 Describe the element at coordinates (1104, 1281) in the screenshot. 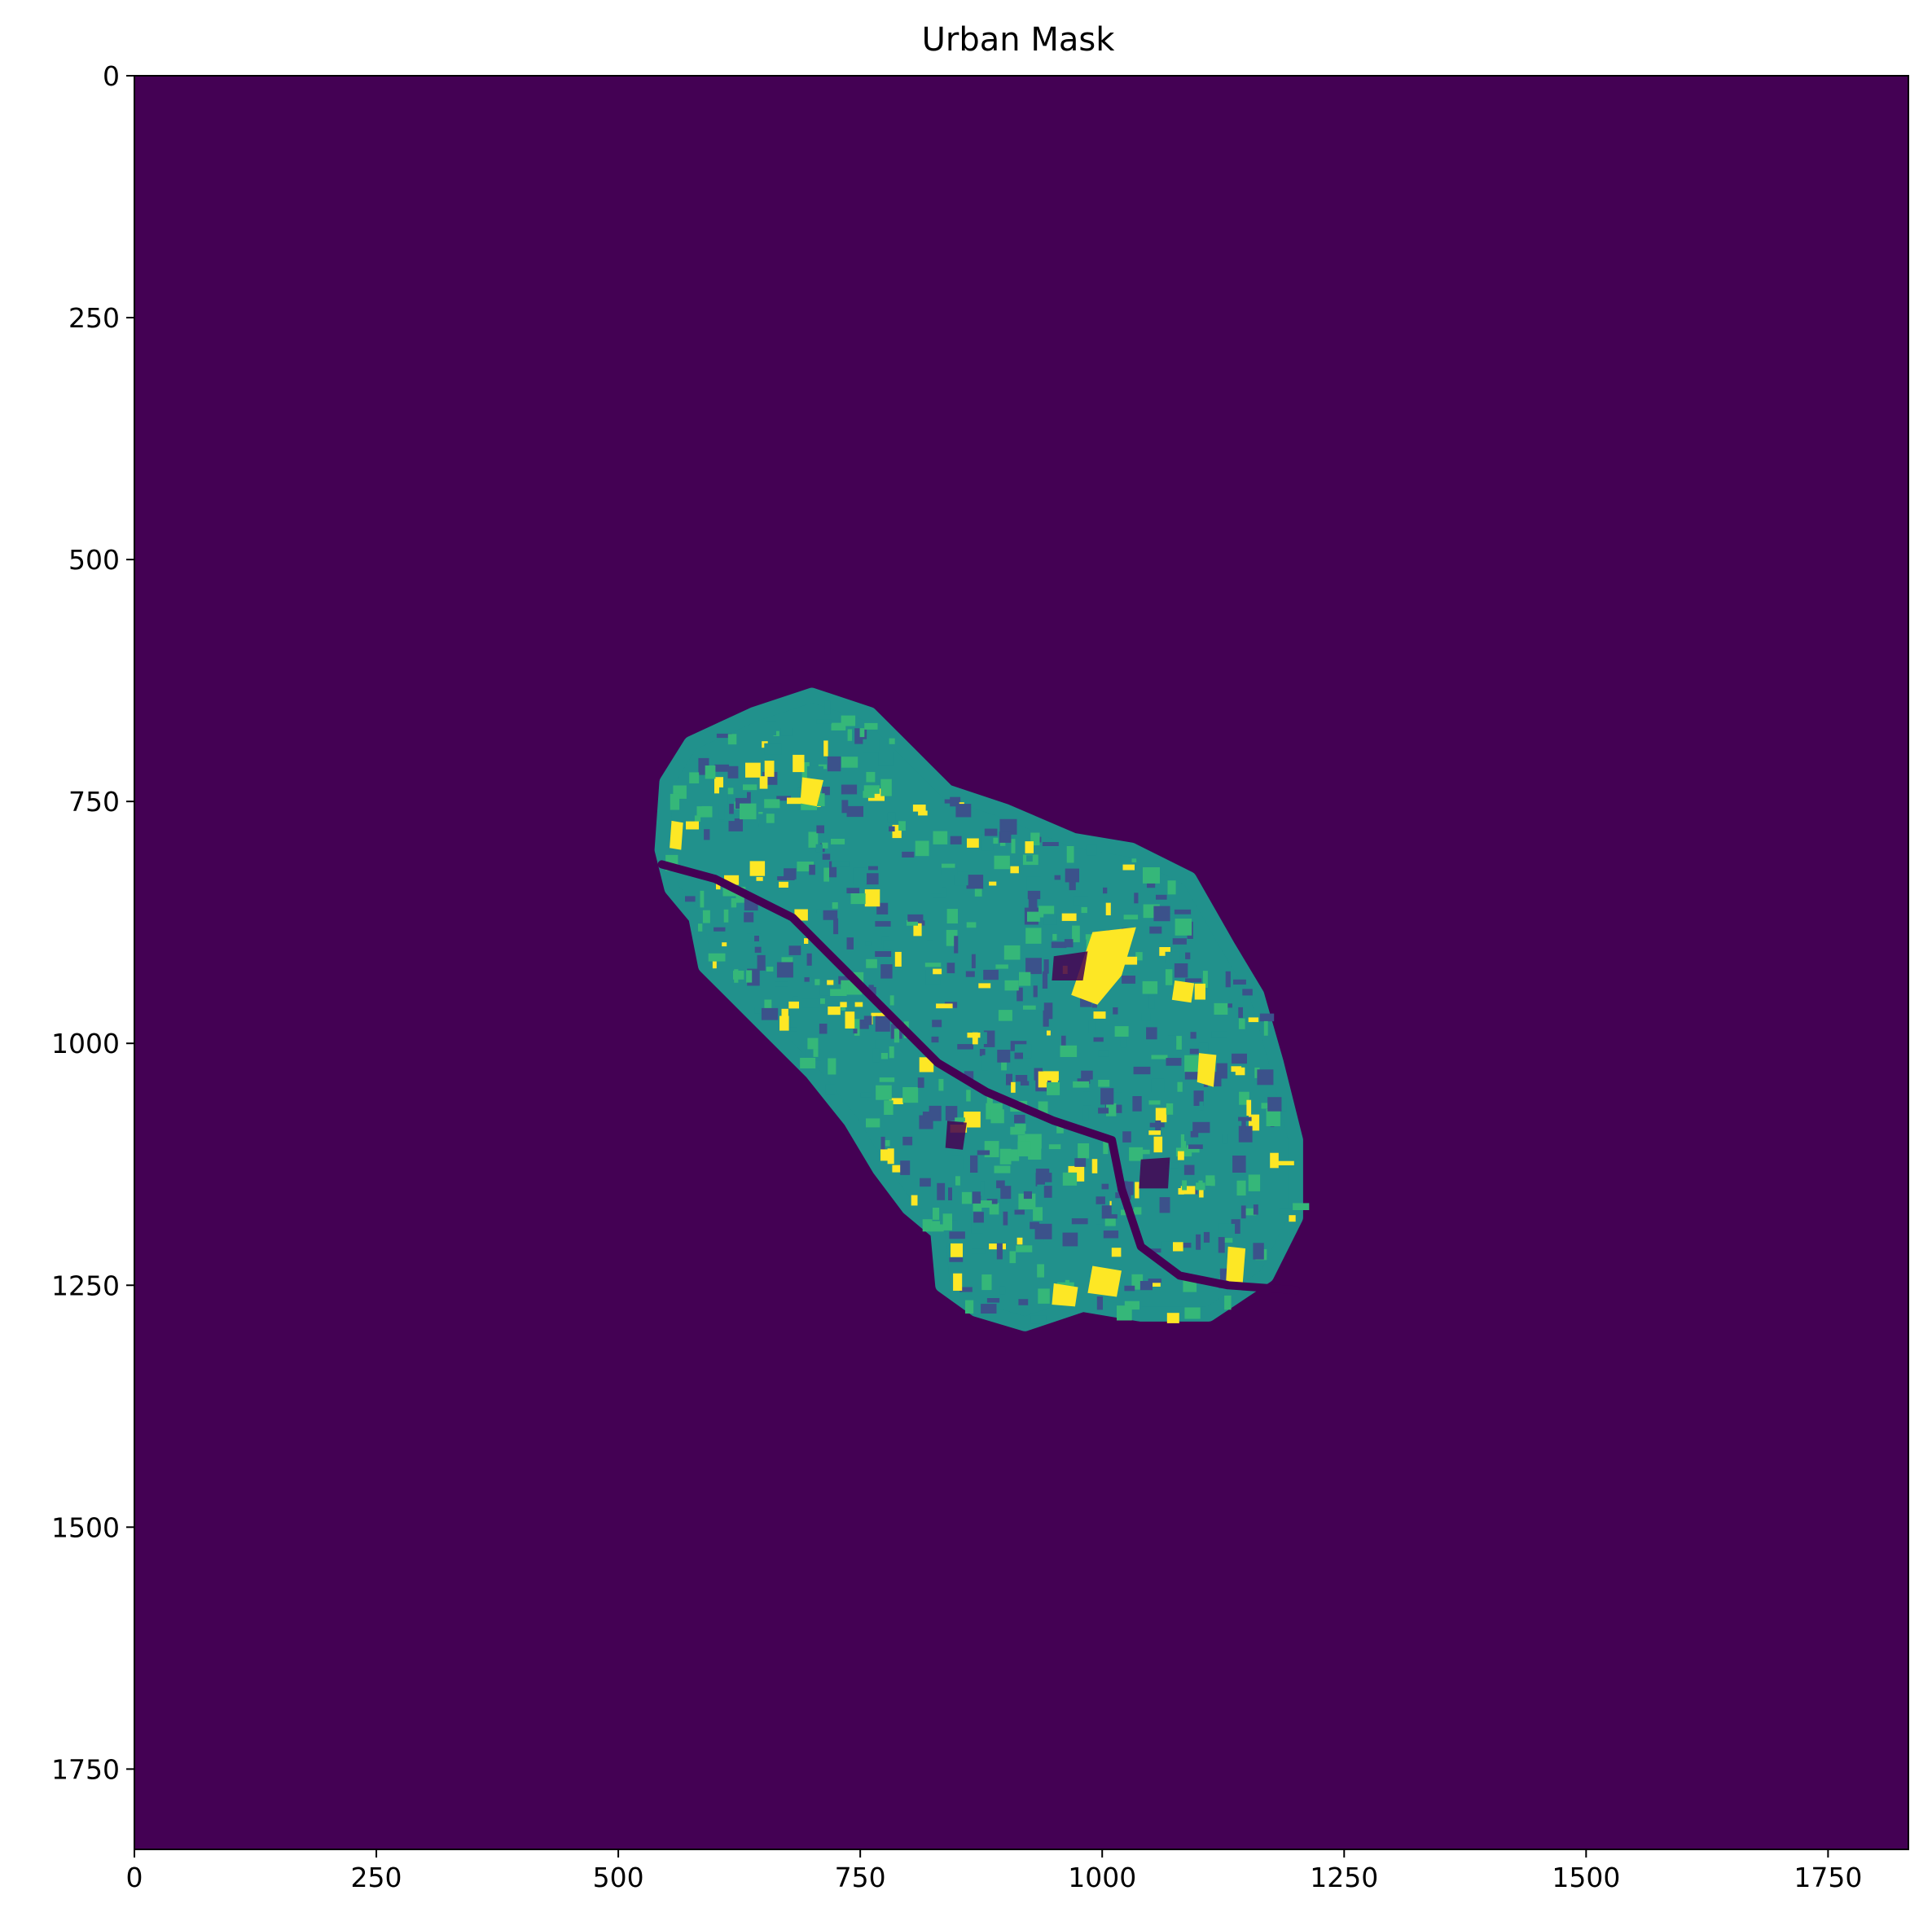

I see `bright-patch` at that location.